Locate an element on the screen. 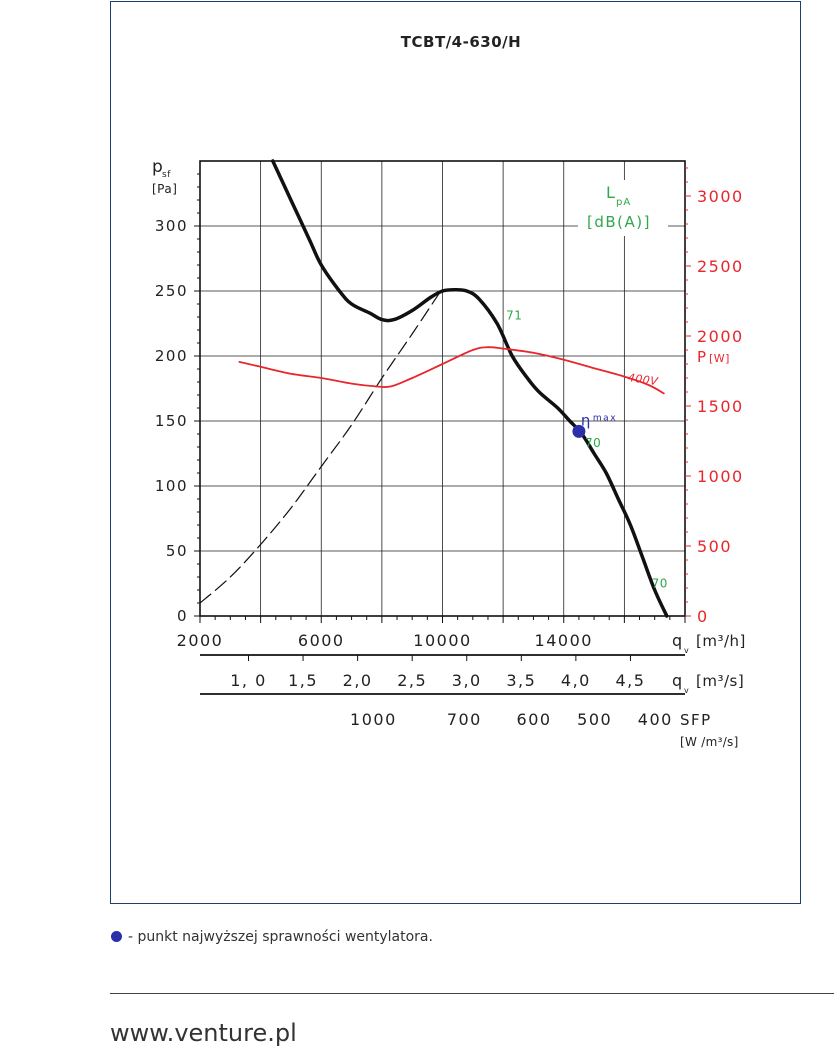  x-axis-label-m3s: q is located at coordinates (677, 680).